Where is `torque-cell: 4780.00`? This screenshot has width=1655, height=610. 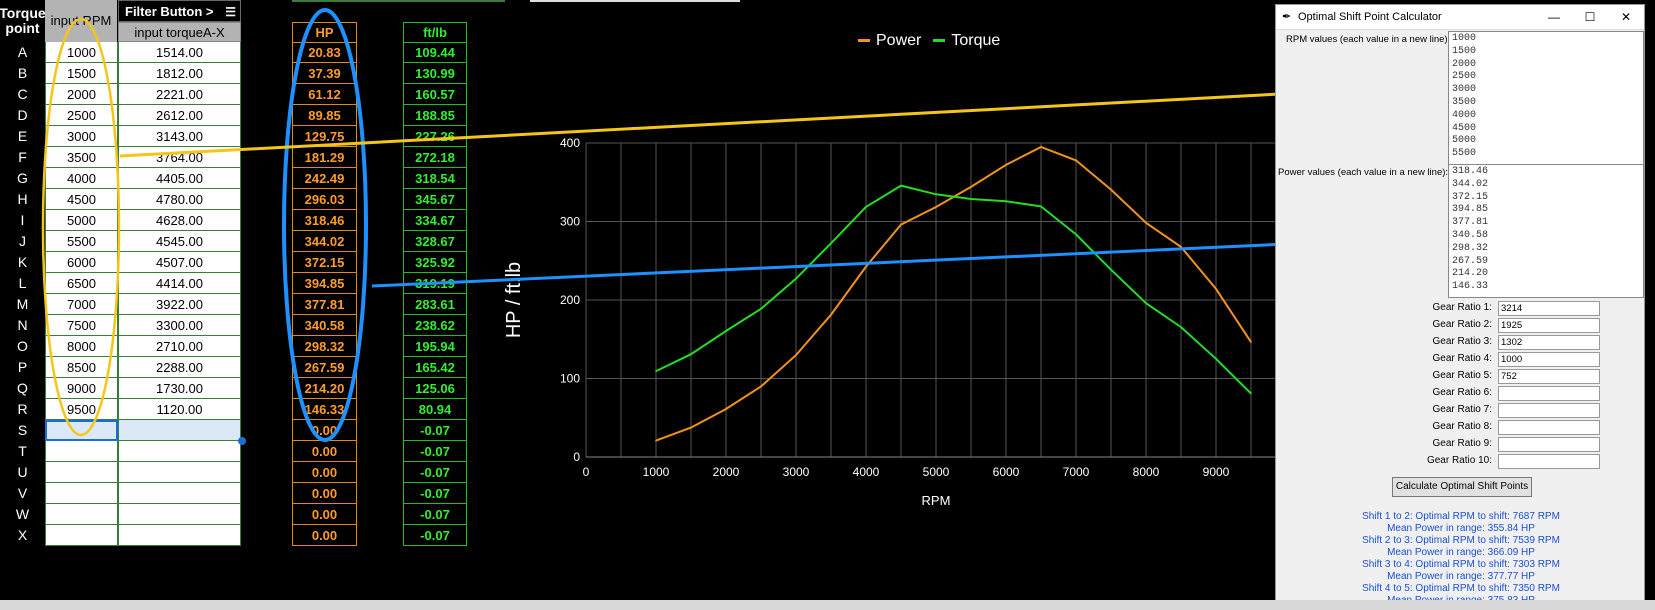
torque-cell: 4780.00 is located at coordinates (179, 199).